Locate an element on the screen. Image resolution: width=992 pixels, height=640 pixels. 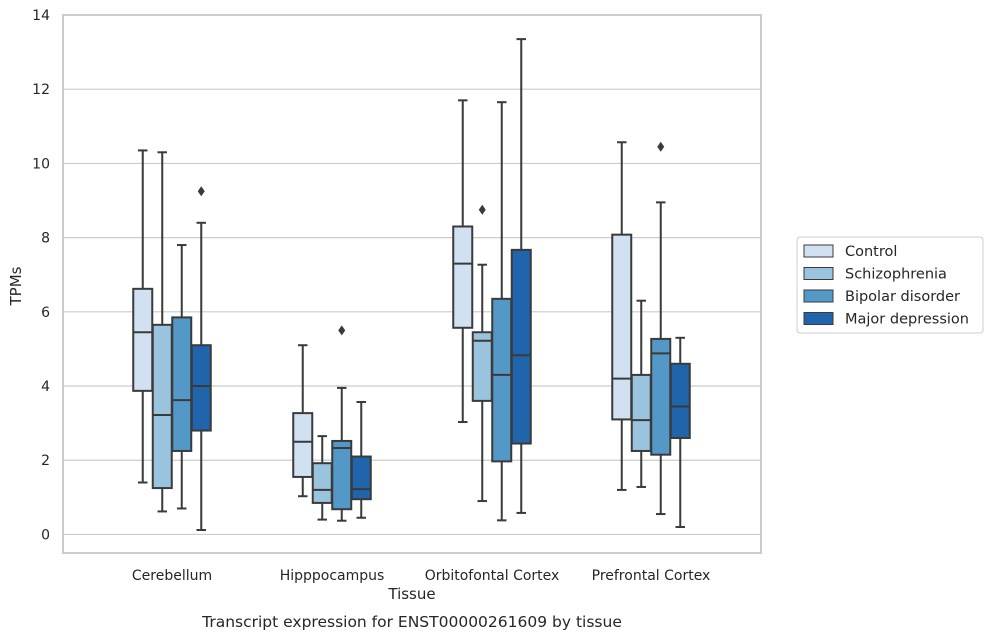
y-tick-label: 2 is located at coordinates (45, 461).